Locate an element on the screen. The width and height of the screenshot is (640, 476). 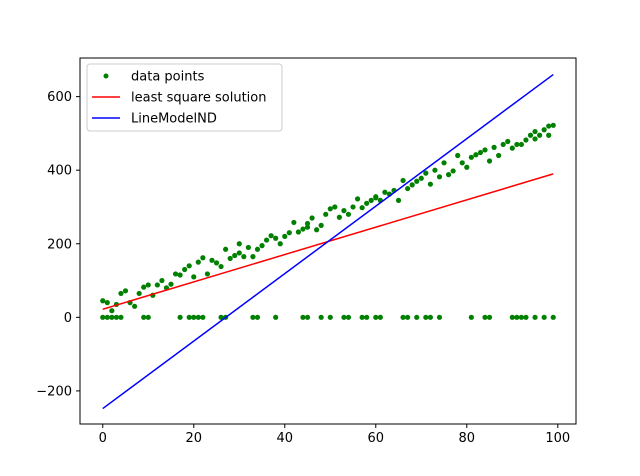
x-tick-label: 0 is located at coordinates (103, 438).